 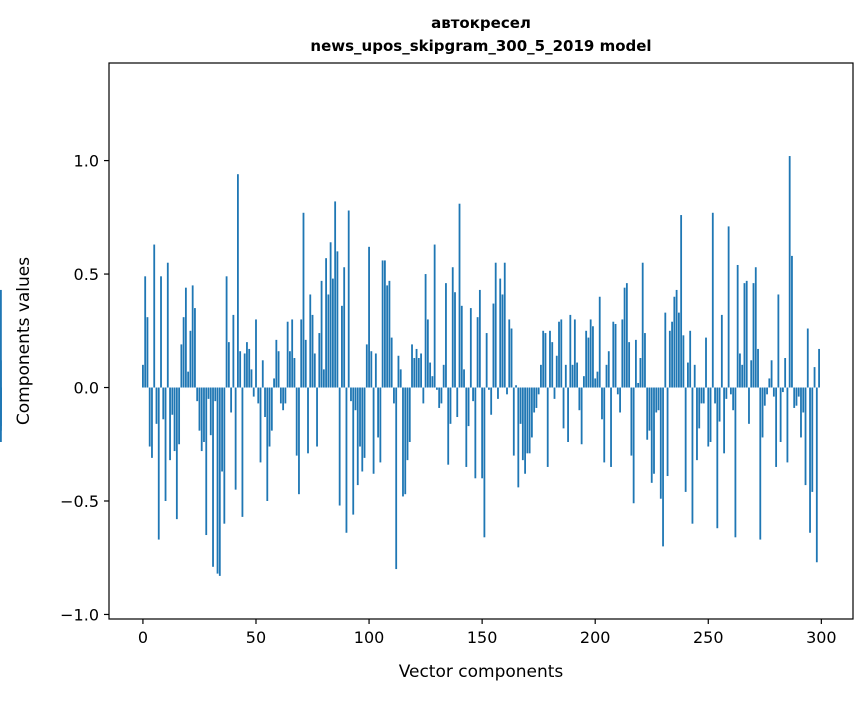 What do you see at coordinates (256, 637) in the screenshot?
I see `x-tick-label: 50` at bounding box center [256, 637].